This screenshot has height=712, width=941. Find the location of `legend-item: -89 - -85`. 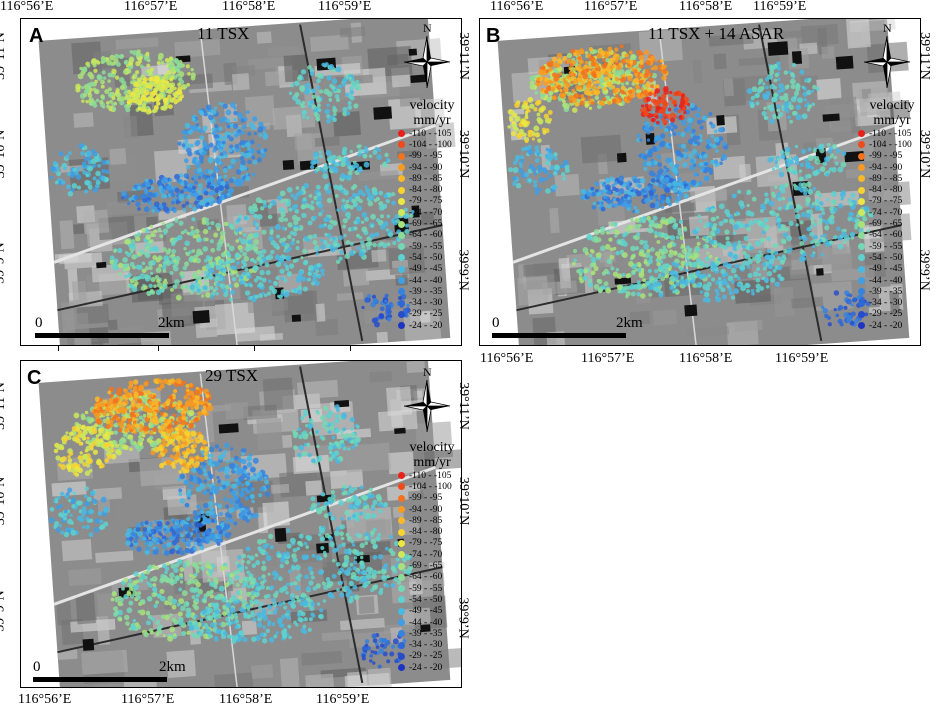

legend-item: -89 - -85 is located at coordinates (892, 178).